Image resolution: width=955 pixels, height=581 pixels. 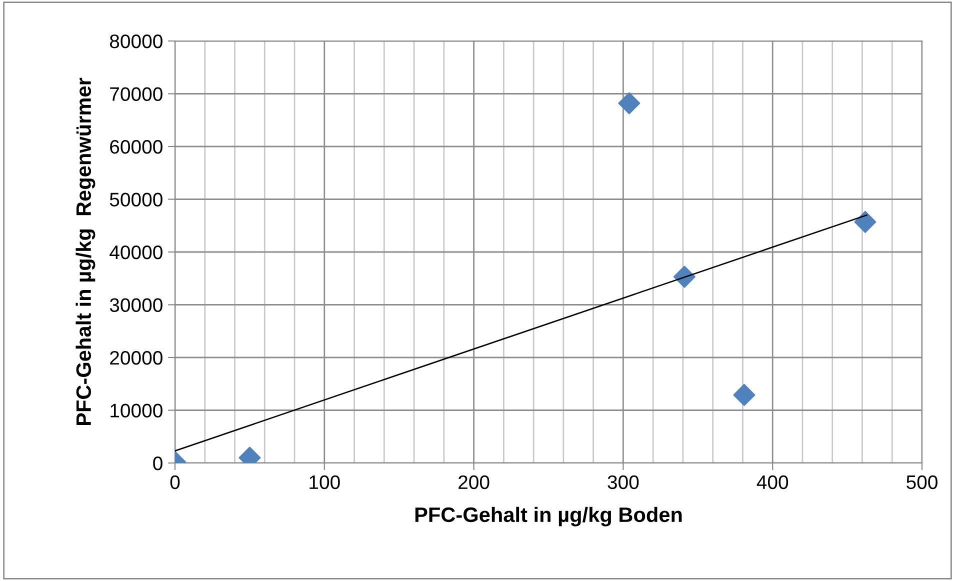 What do you see at coordinates (922, 482) in the screenshot?
I see `x-tick-label: 500` at bounding box center [922, 482].